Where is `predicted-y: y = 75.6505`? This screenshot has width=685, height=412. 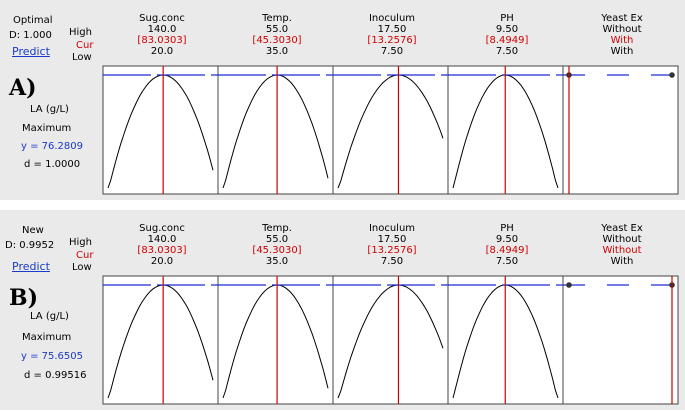
predicted-y: y = 75.6505 is located at coordinates (52, 356).